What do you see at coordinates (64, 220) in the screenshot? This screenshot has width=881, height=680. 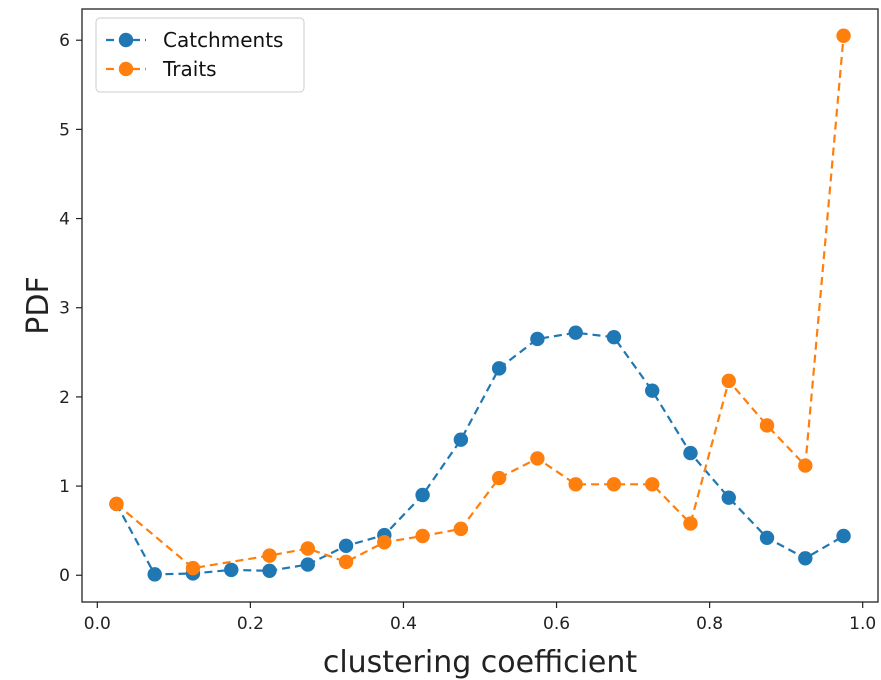 I see `y-tick-label-4: 4` at bounding box center [64, 220].